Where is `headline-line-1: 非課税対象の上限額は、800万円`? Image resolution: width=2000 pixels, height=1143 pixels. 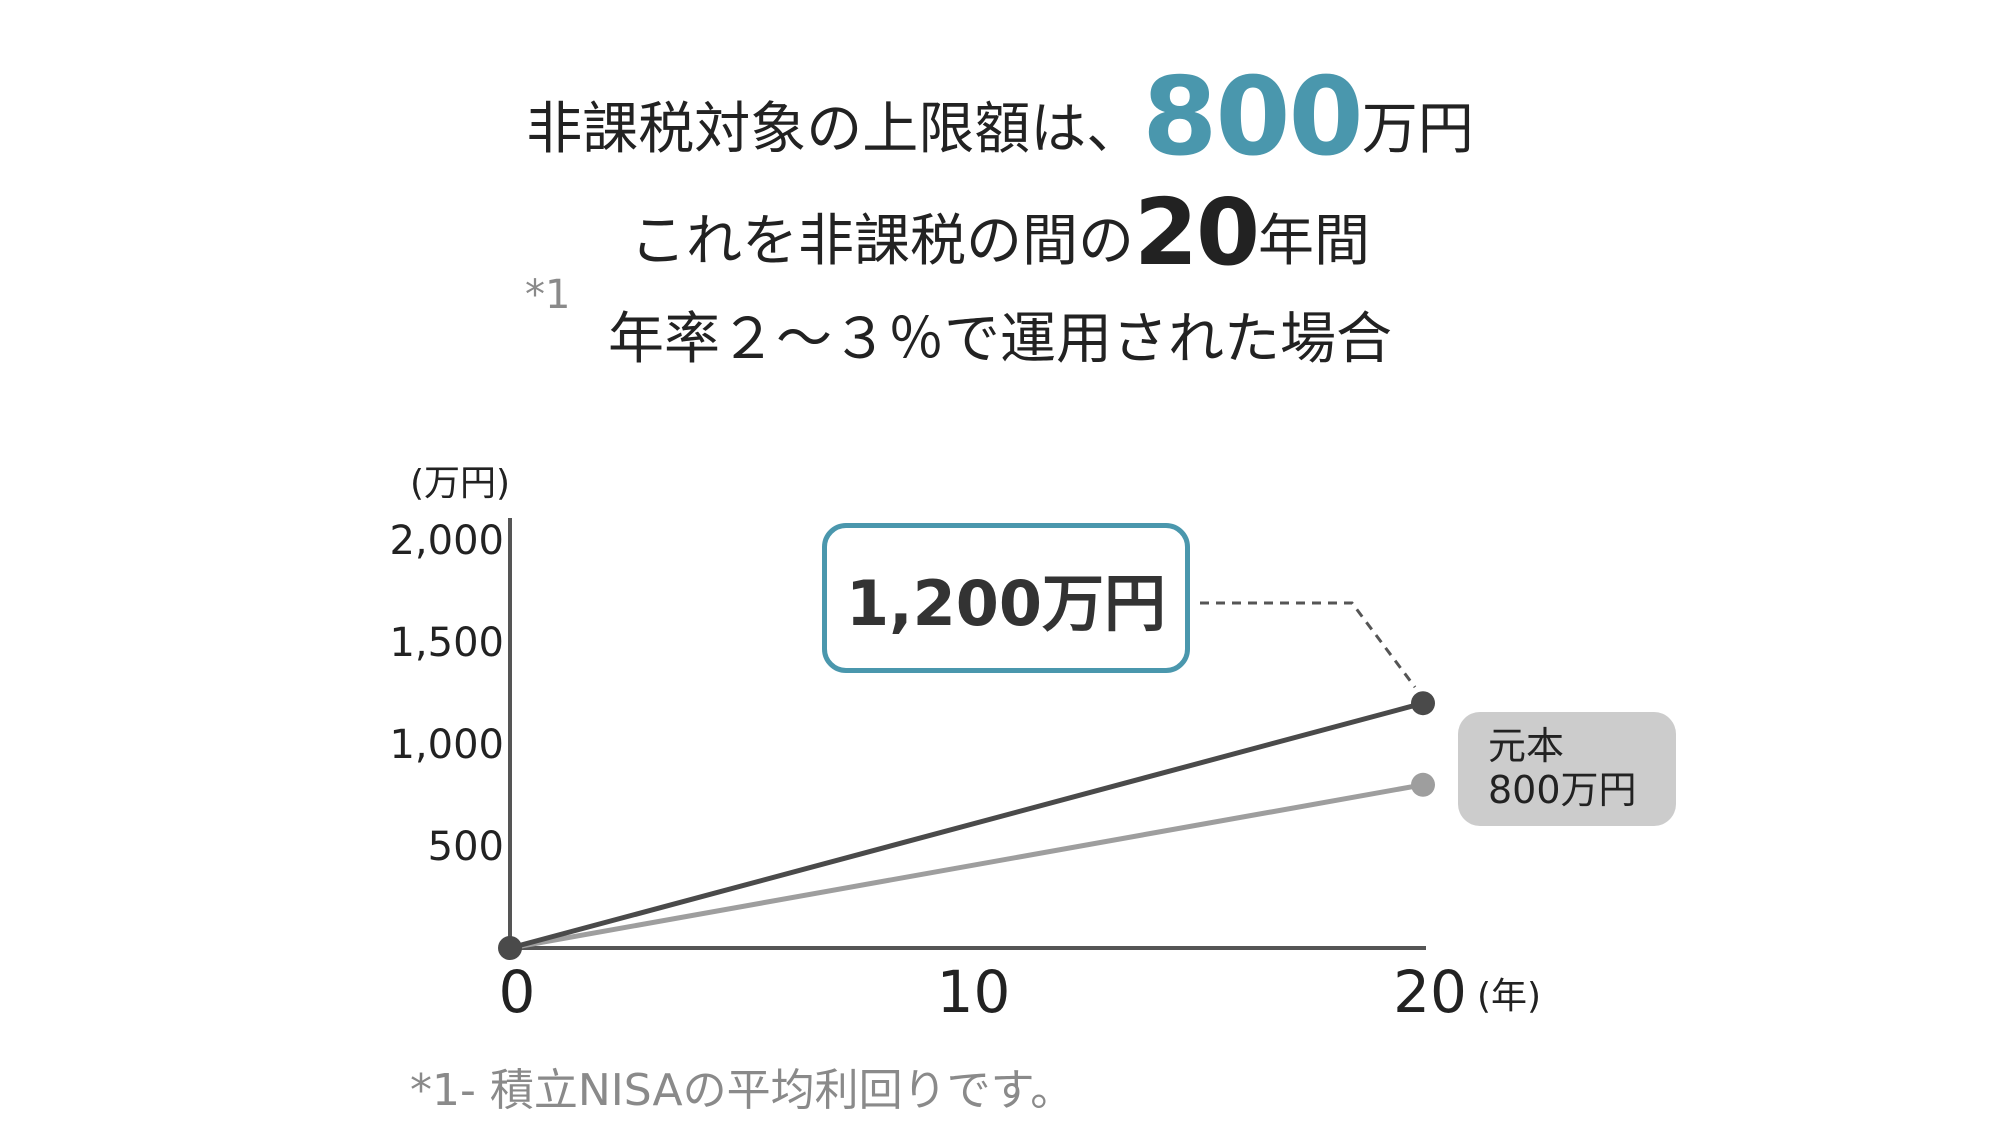
headline-line-1: 非課税対象の上限額は、800万円 is located at coordinates (1000, 124).